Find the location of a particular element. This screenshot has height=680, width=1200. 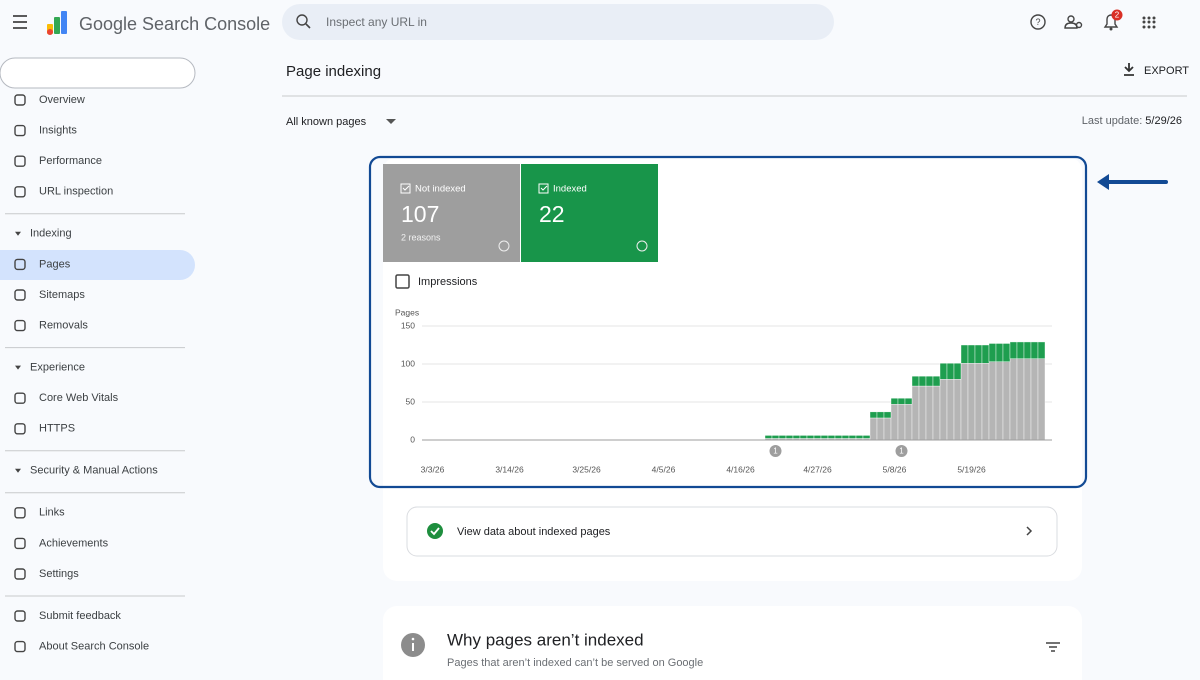

search-box is located at coordinates (558, 22).